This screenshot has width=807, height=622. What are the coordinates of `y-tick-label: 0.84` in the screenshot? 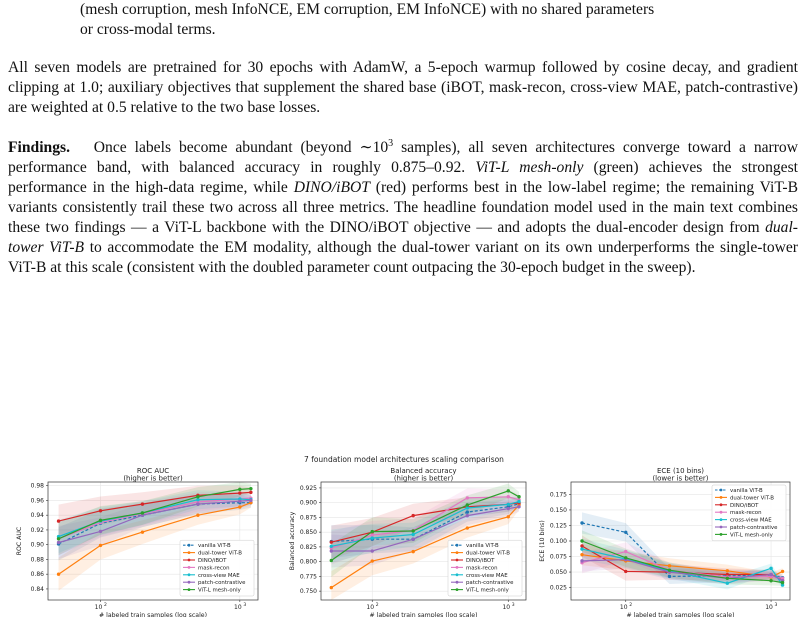 It's located at (38, 589).